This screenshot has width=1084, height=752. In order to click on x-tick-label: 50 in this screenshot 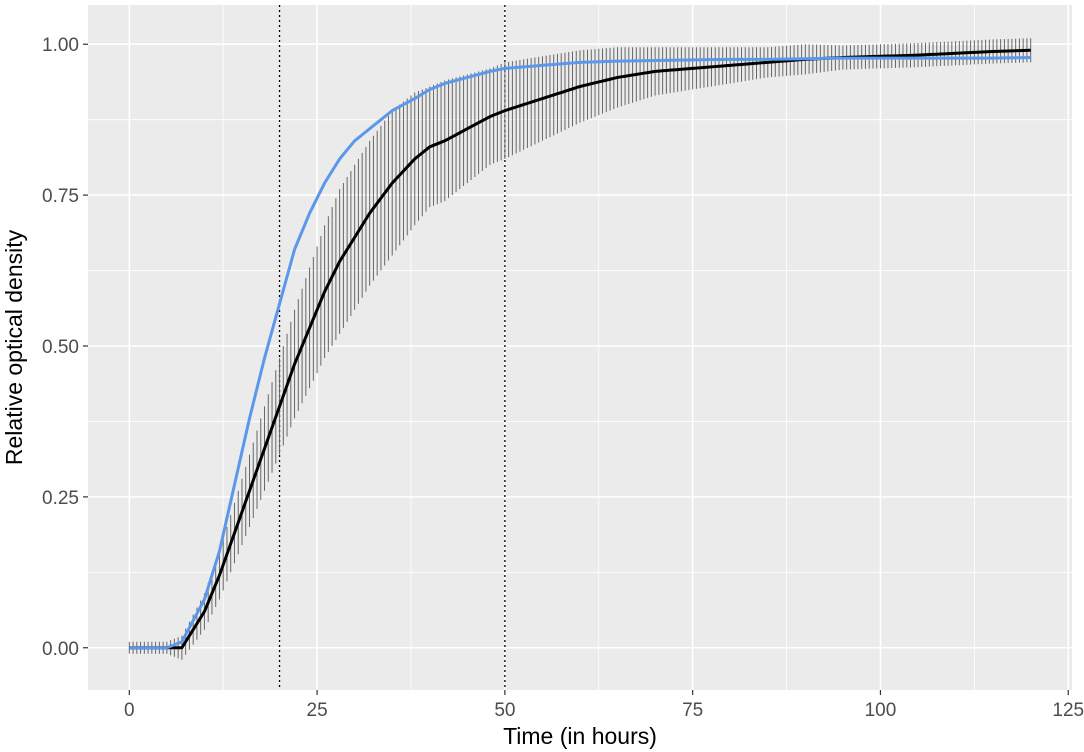, I will do `click(504, 710)`.